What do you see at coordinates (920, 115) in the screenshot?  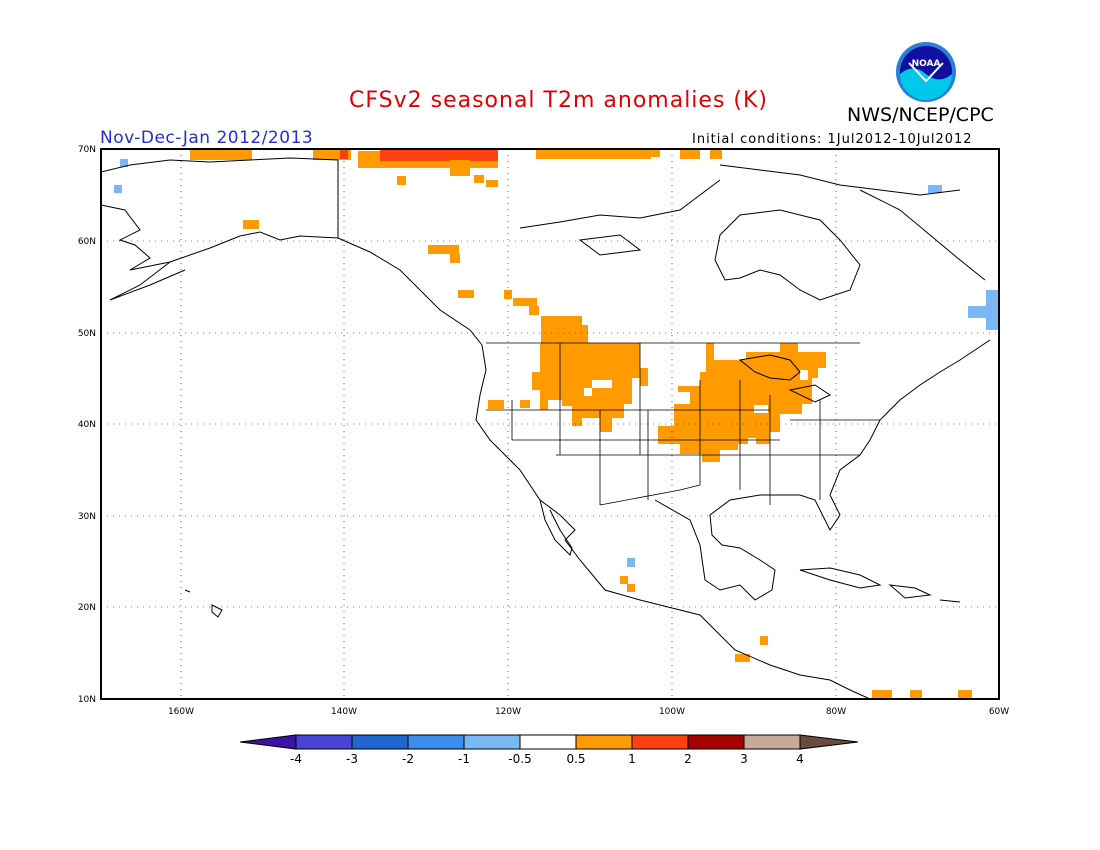 I see `agency-label: NWS/NCEP/CPC` at bounding box center [920, 115].